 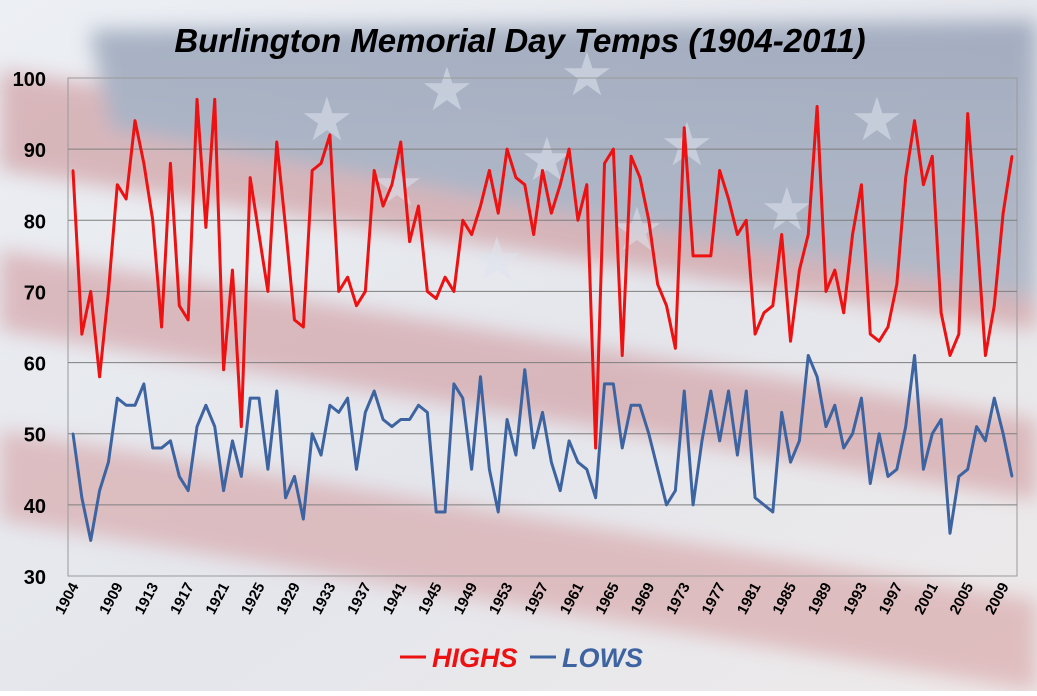 What do you see at coordinates (29, 80) in the screenshot?
I see `y-tick-label: 100` at bounding box center [29, 80].